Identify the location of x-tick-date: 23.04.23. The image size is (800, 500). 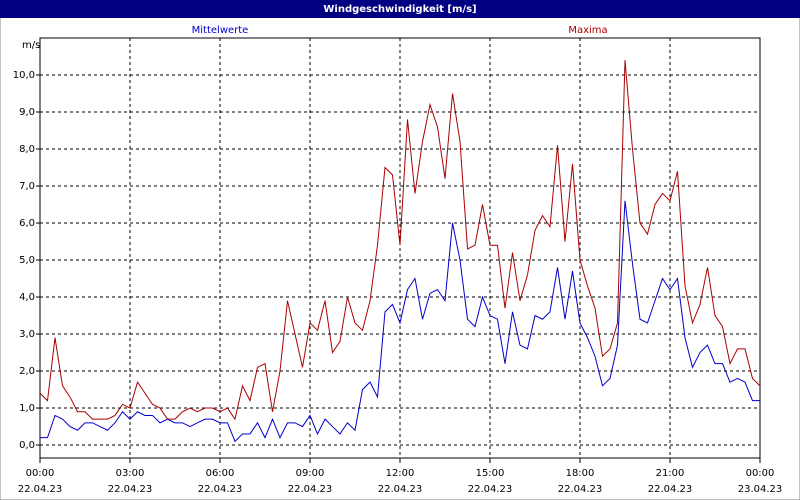
(760, 489).